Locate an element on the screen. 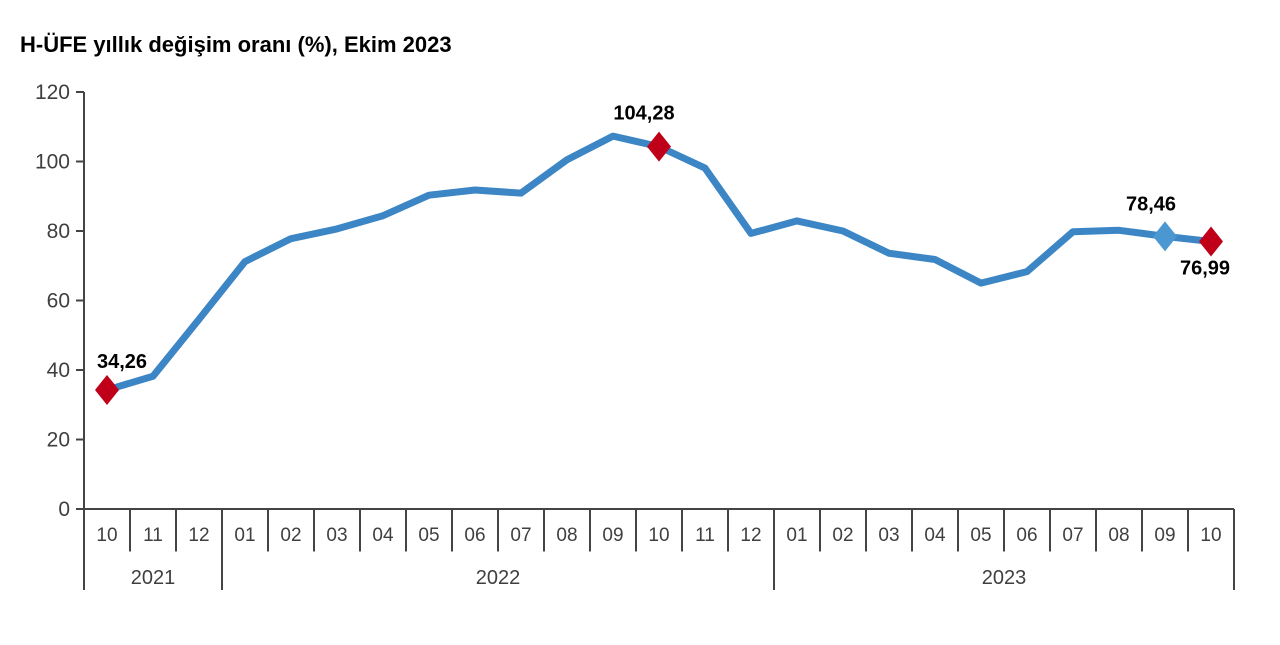  y-tick-label: 80 is located at coordinates (58, 231).